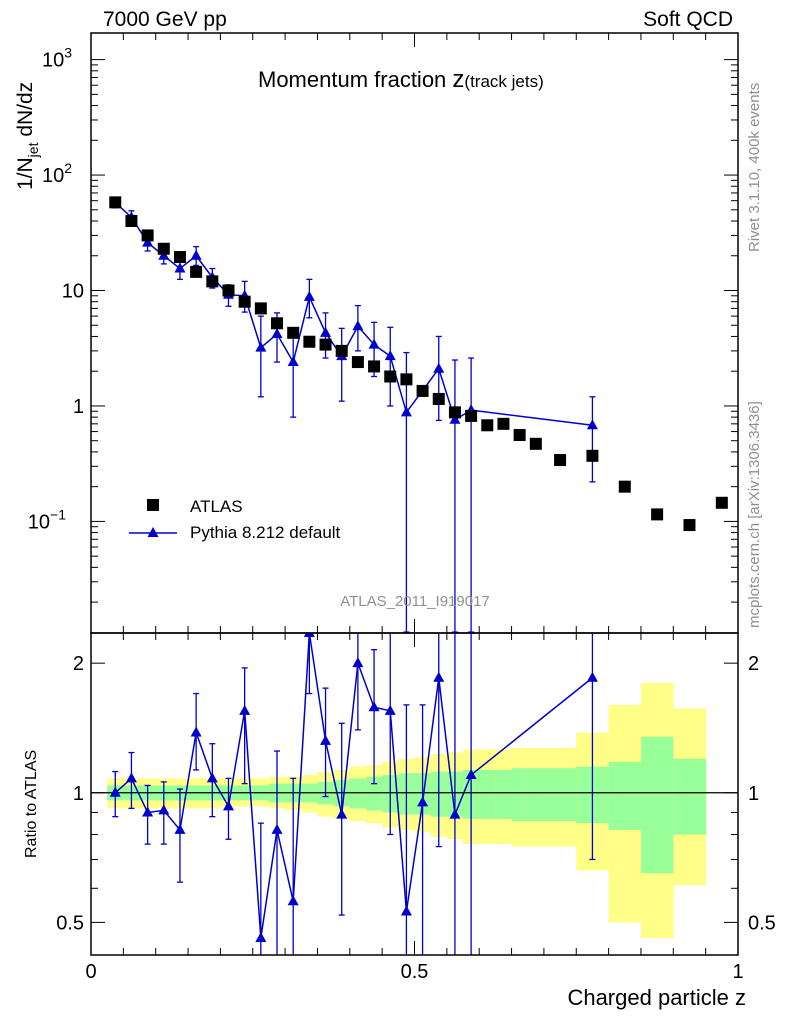 This screenshot has width=786, height=1024. What do you see at coordinates (90, 972) in the screenshot?
I see `x-tick-label: 0` at bounding box center [90, 972].